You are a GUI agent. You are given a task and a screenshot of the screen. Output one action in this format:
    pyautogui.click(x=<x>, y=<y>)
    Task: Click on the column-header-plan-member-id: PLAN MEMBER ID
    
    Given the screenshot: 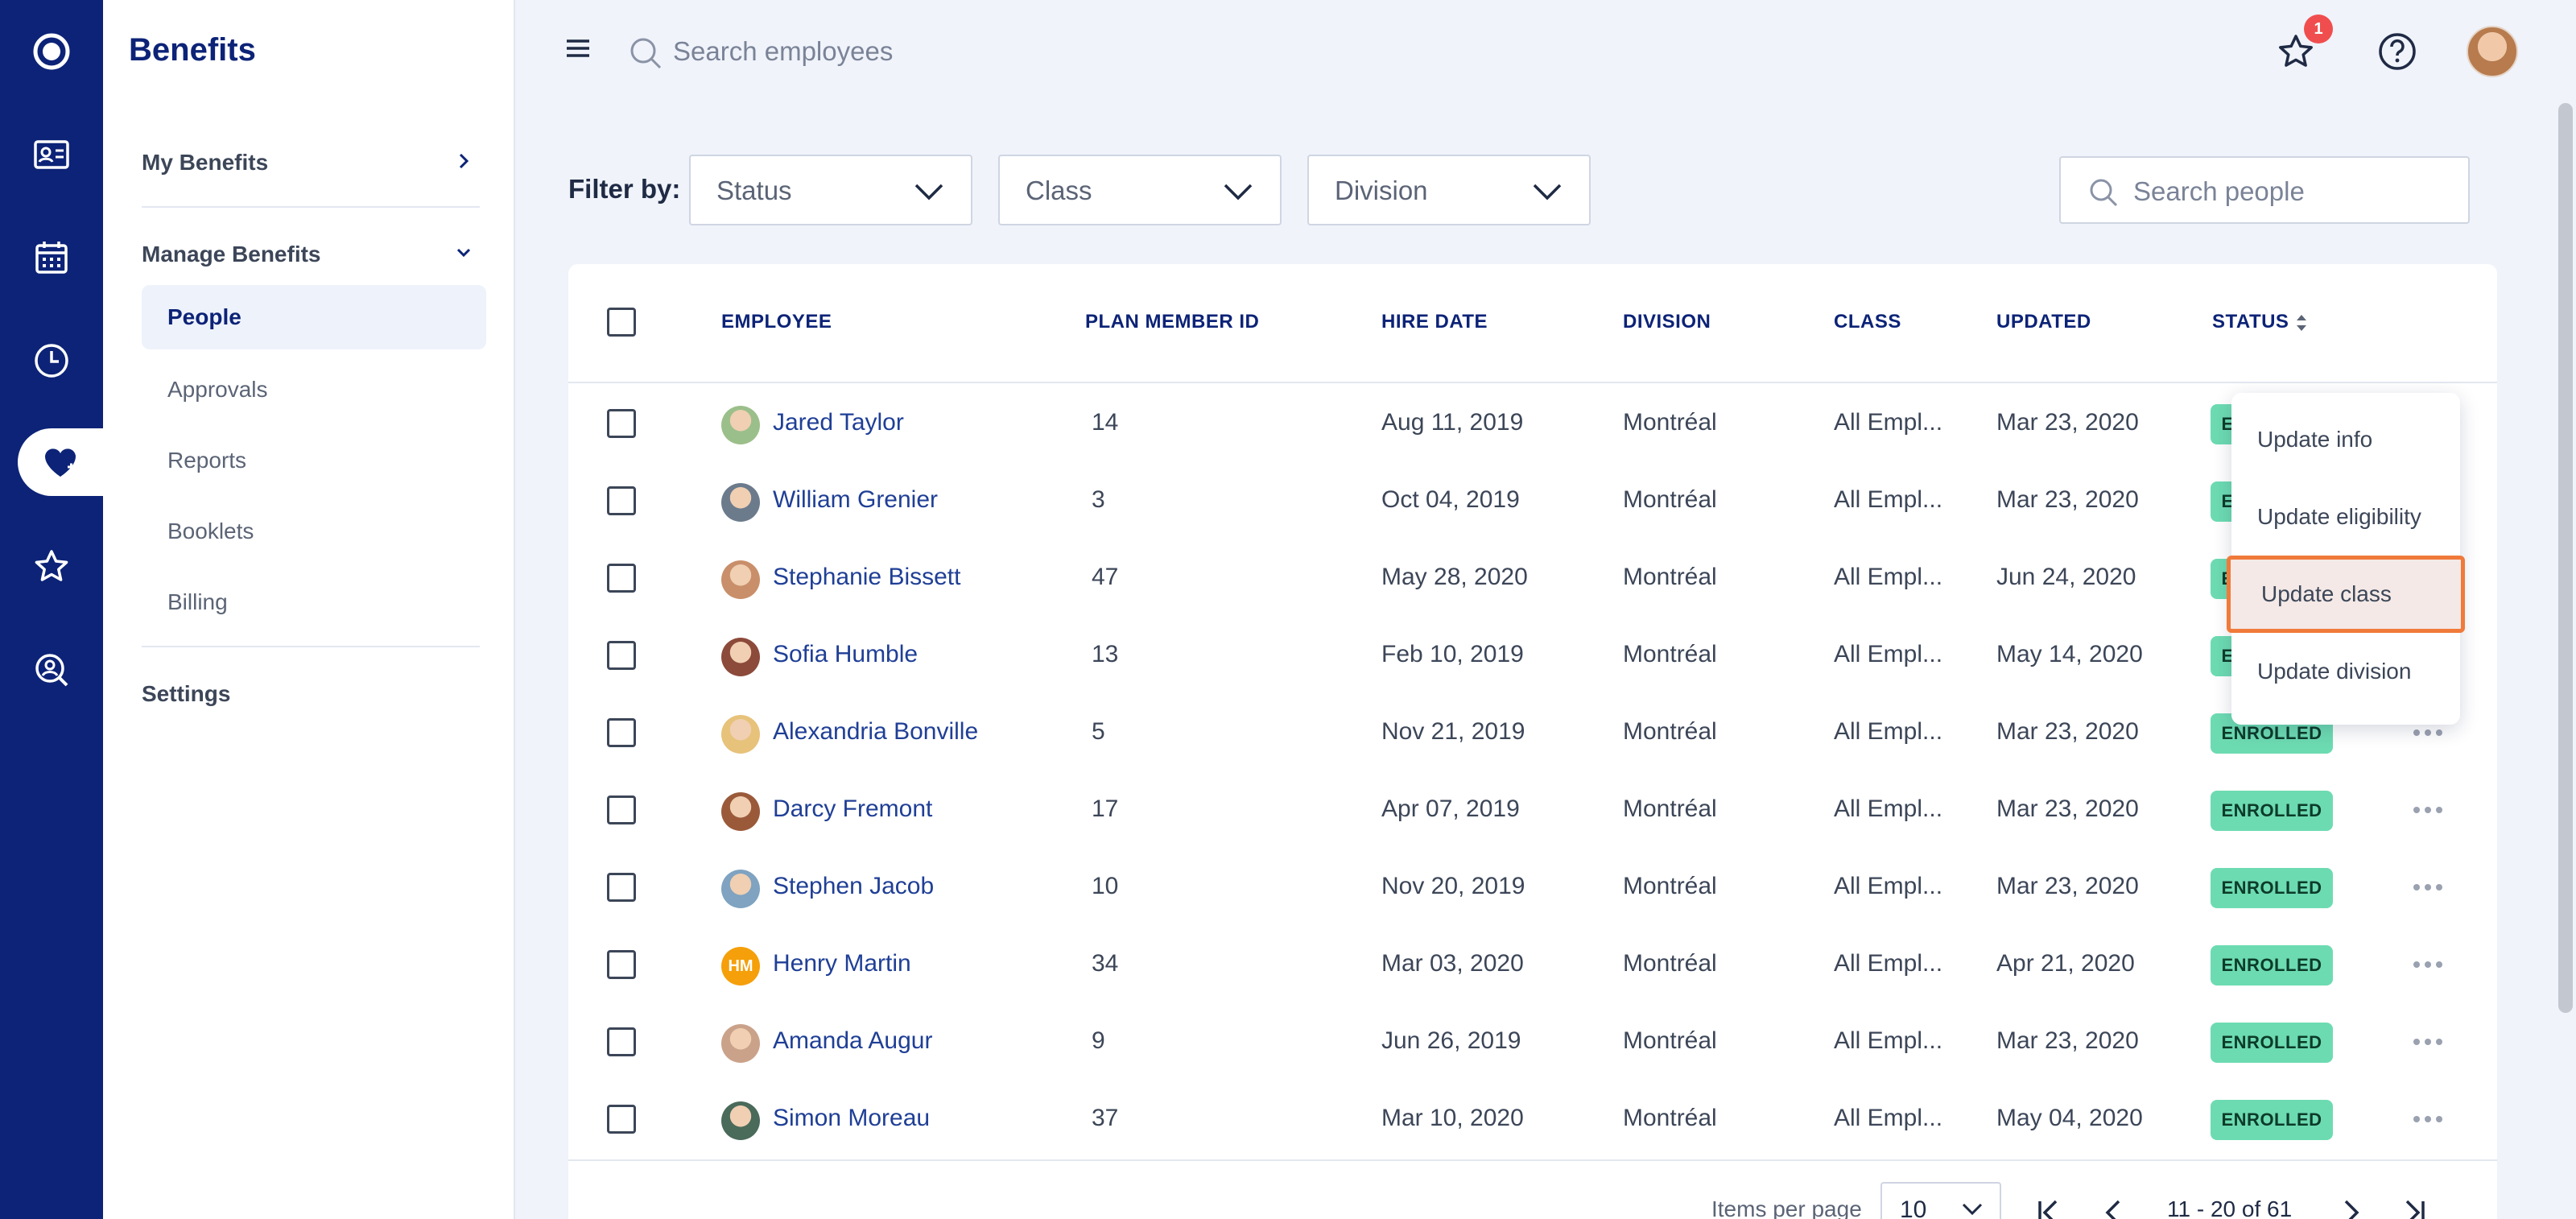 What is the action you would take?
    pyautogui.click(x=1172, y=322)
    